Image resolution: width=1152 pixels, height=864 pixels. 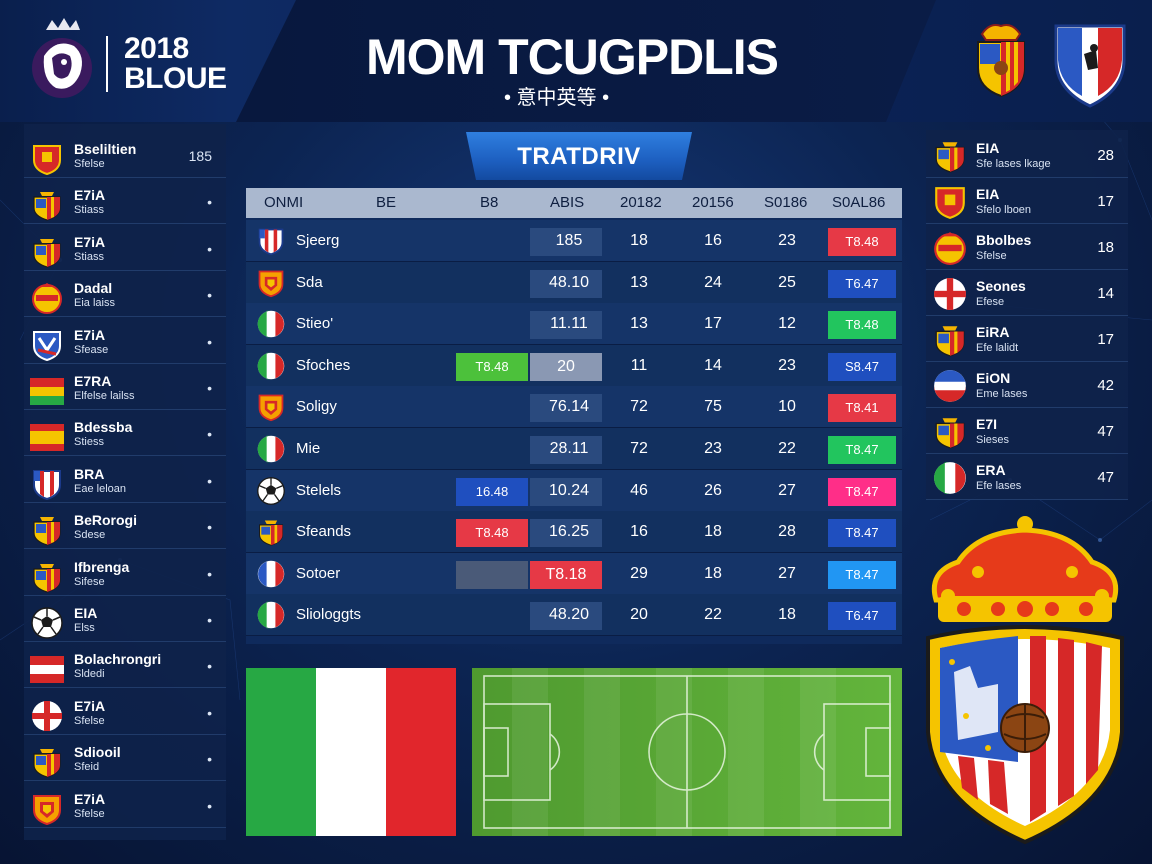 I want to click on table-row: Stelels 16.48 10.24 46 26 27 T8.47, so click(x=574, y=490).